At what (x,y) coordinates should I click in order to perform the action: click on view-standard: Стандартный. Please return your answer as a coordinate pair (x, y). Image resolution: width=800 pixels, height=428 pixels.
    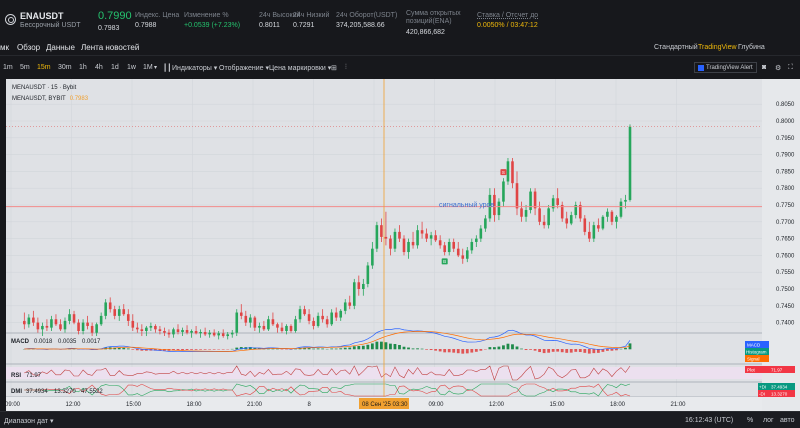
    Looking at the image, I should click on (676, 47).